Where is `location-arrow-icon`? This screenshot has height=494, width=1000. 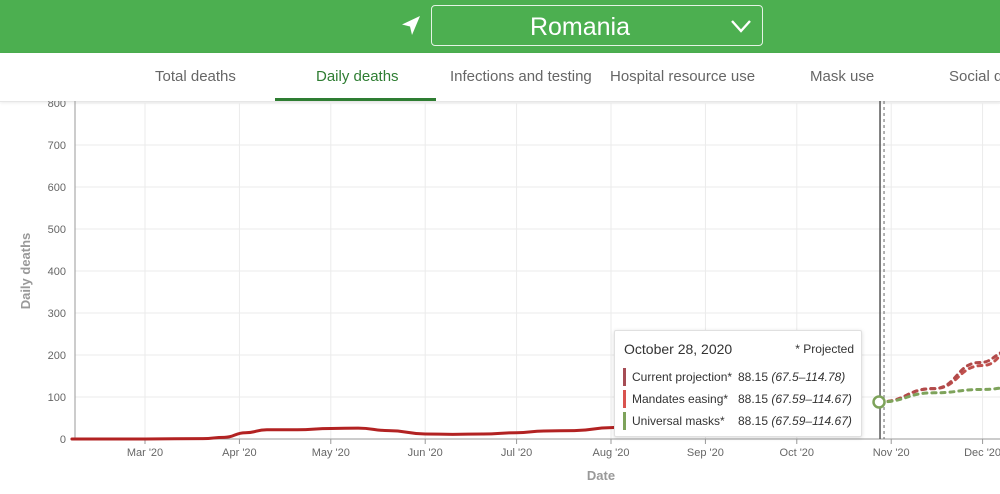
location-arrow-icon is located at coordinates (411, 26).